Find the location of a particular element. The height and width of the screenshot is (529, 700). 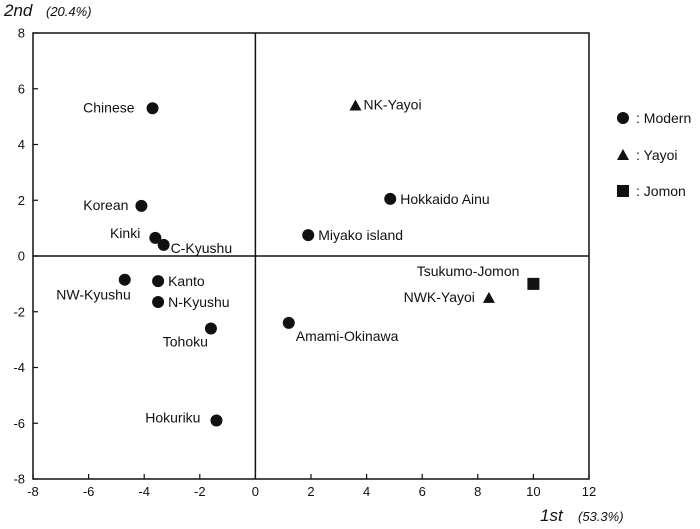

y-tick-label: -2 is located at coordinates (19, 311).